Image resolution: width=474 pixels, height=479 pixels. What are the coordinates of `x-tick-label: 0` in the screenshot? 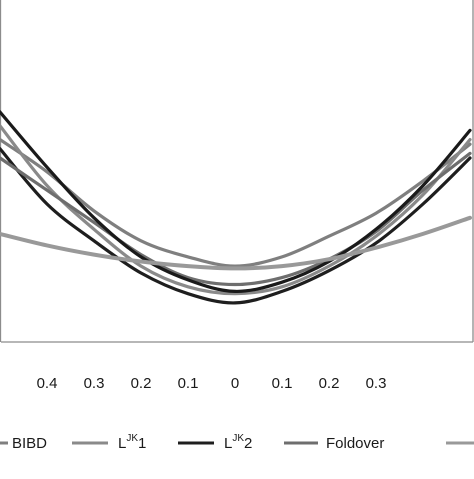 It's located at (235, 383).